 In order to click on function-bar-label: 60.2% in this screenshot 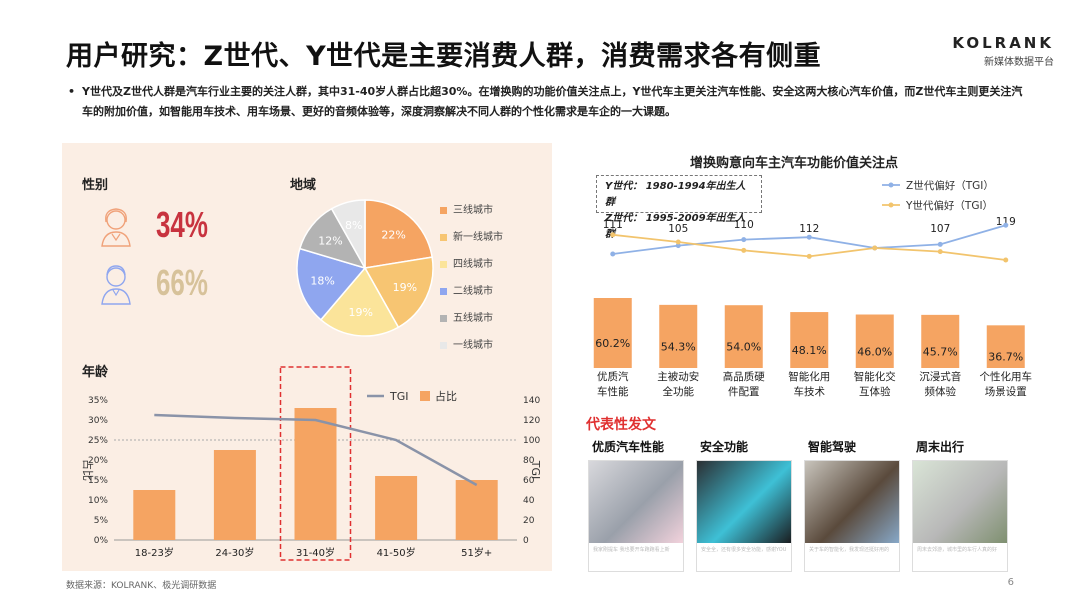, I will do `click(612, 343)`.